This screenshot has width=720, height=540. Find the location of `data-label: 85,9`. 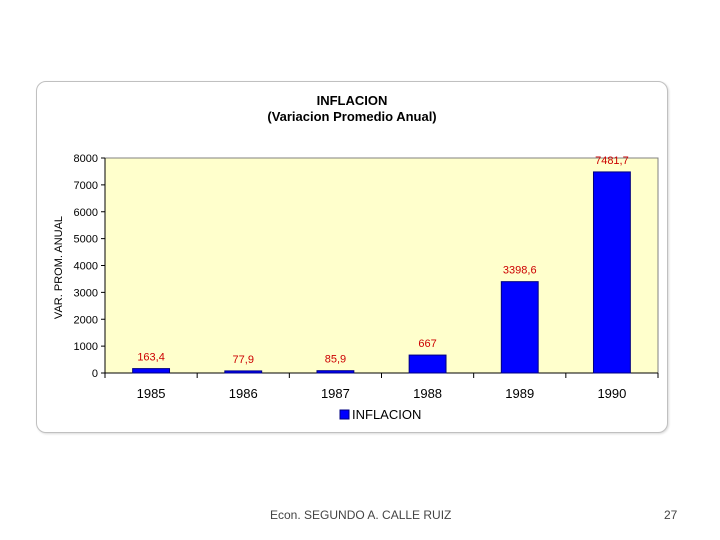

data-label: 85,9 is located at coordinates (335, 360).